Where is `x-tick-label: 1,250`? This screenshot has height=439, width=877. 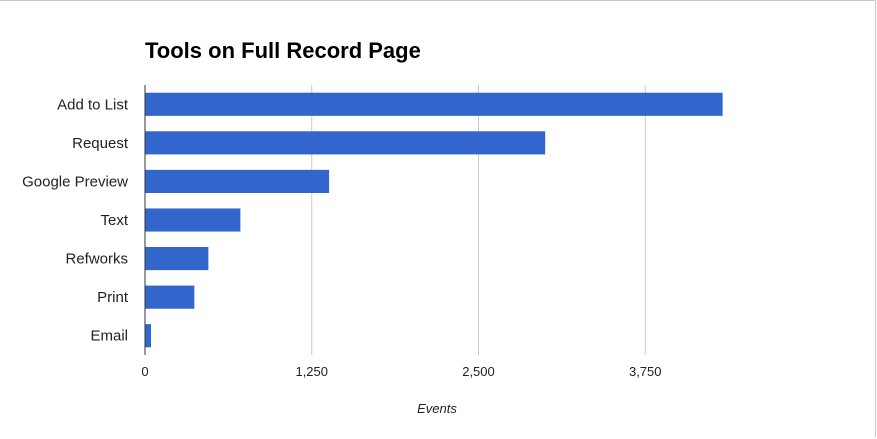
x-tick-label: 1,250 is located at coordinates (311, 371).